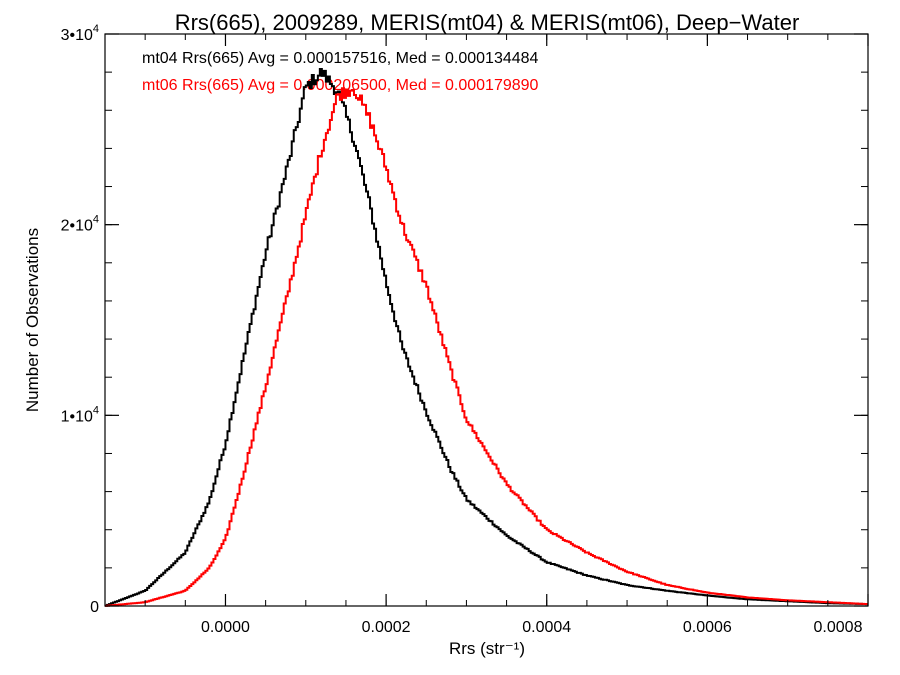  Describe the element at coordinates (487, 648) in the screenshot. I see `x-axis-label: Rrs (str⁻¹)` at that location.